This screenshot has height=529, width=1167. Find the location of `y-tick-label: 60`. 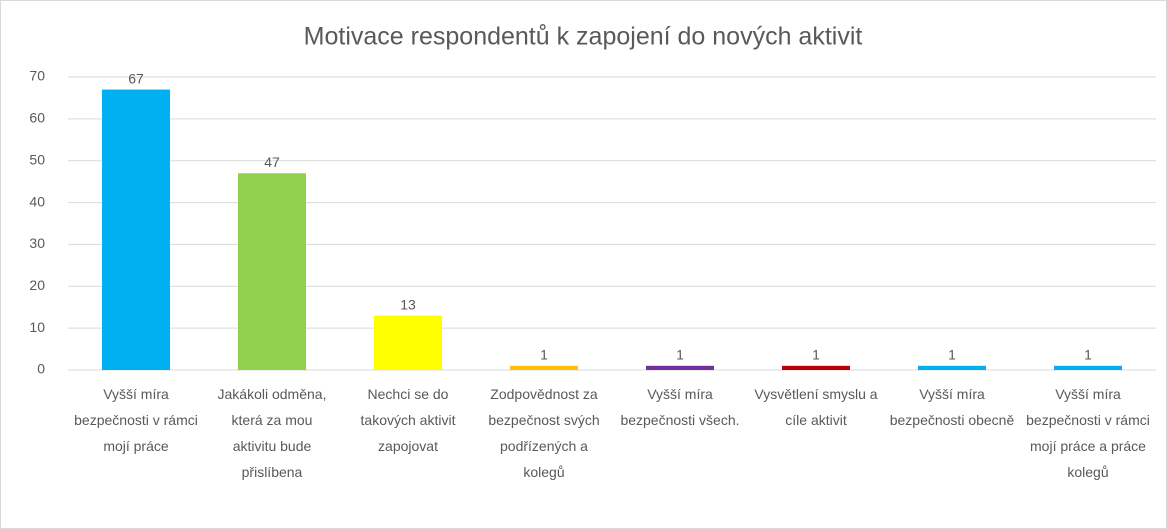

y-tick-label: 60 is located at coordinates (37, 118).